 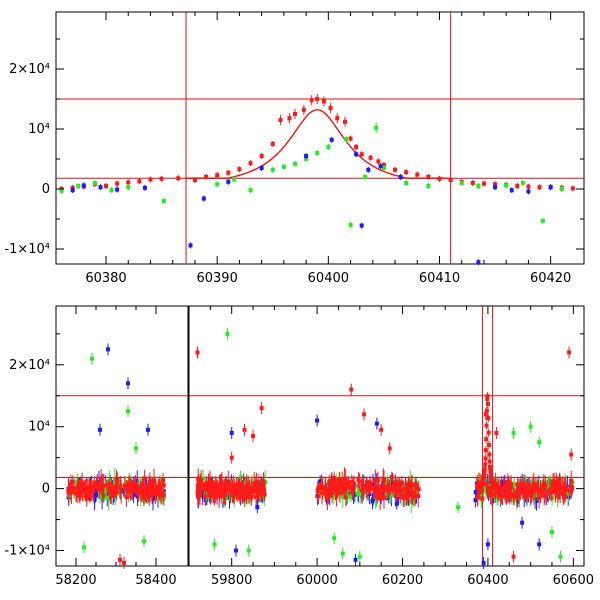 I want to click on bottom-segment-border, so click(x=122, y=436).